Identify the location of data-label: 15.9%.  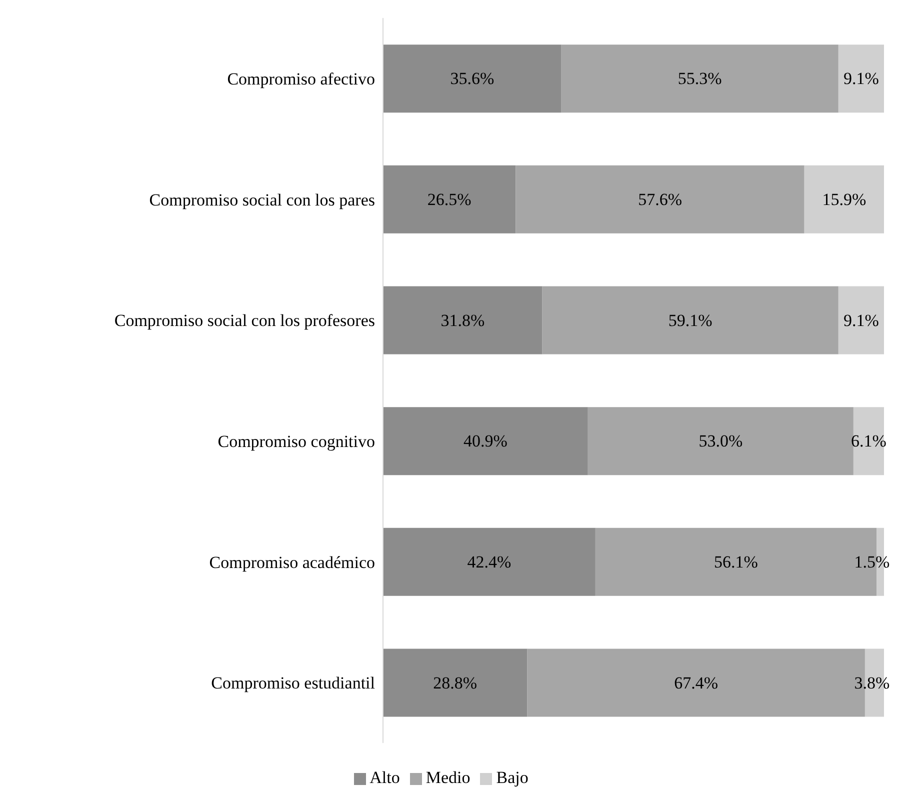
(844, 199).